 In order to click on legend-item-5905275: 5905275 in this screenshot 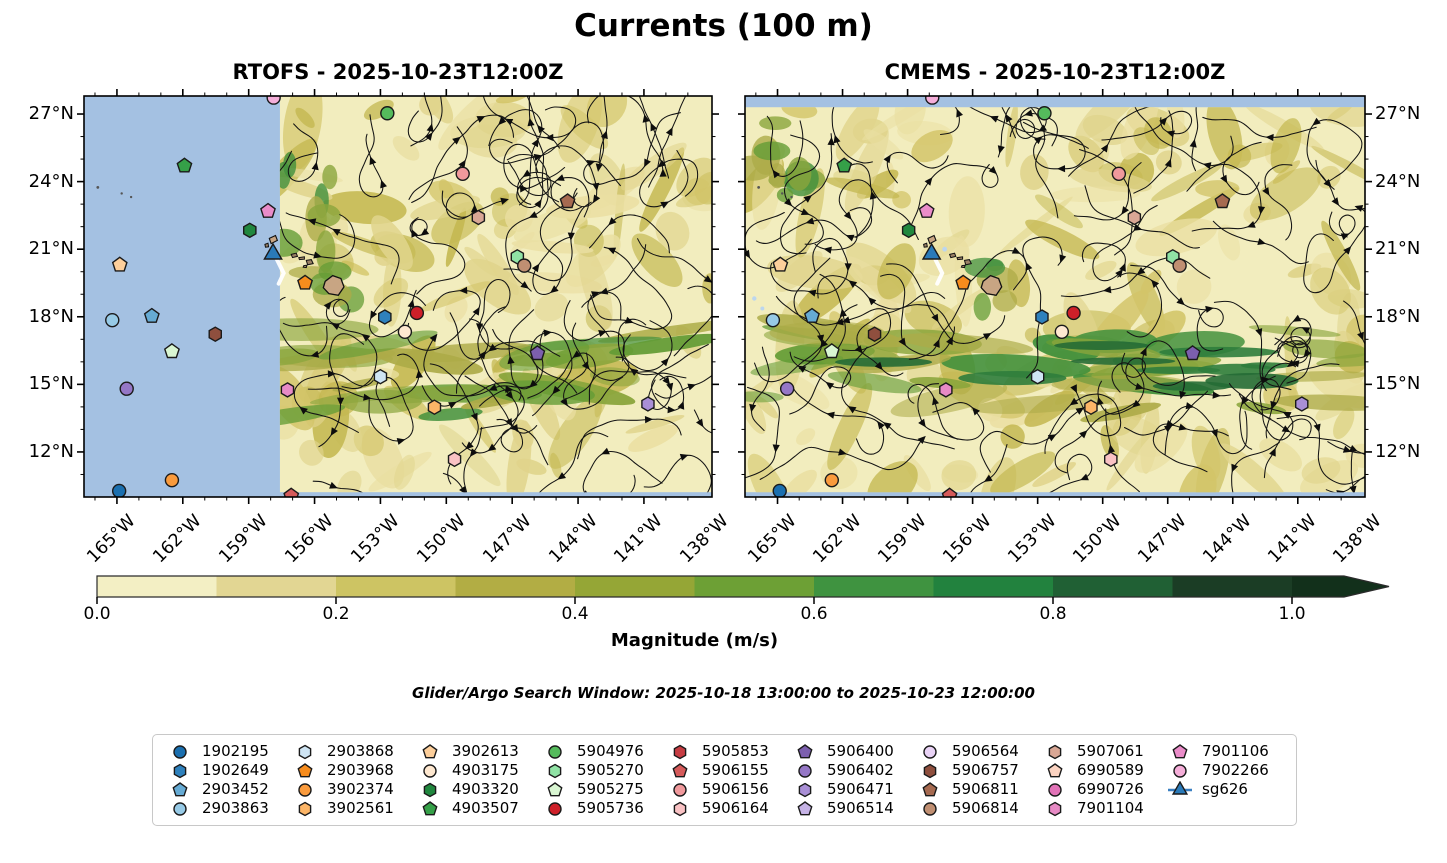, I will do `click(599, 789)`.